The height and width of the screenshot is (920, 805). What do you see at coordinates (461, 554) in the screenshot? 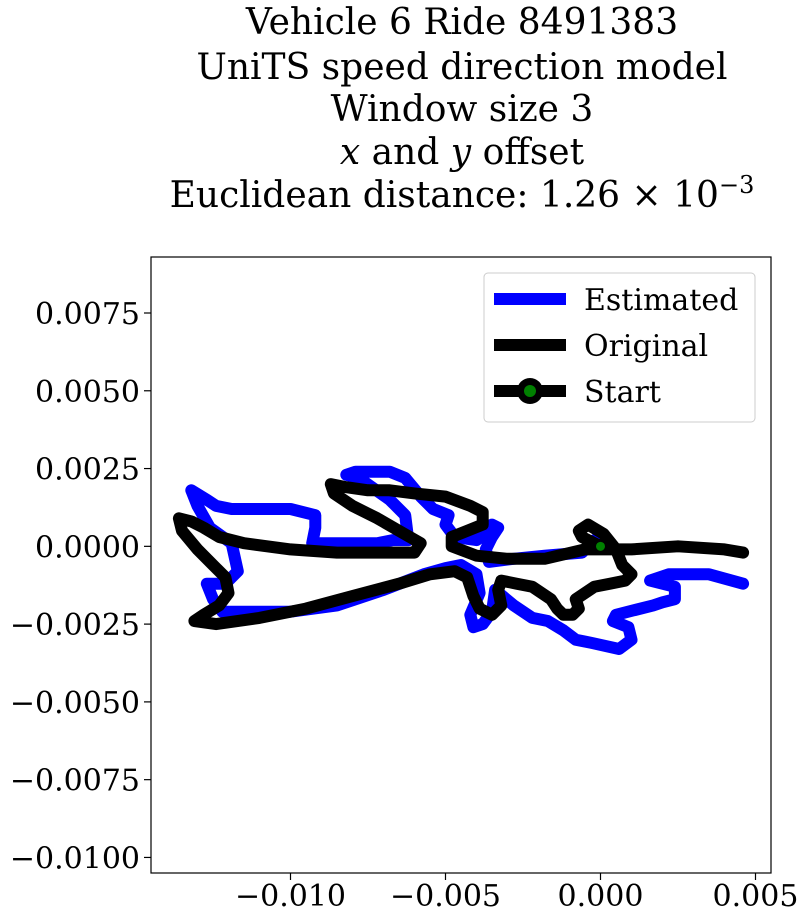
I see `series-original-line` at bounding box center [461, 554].